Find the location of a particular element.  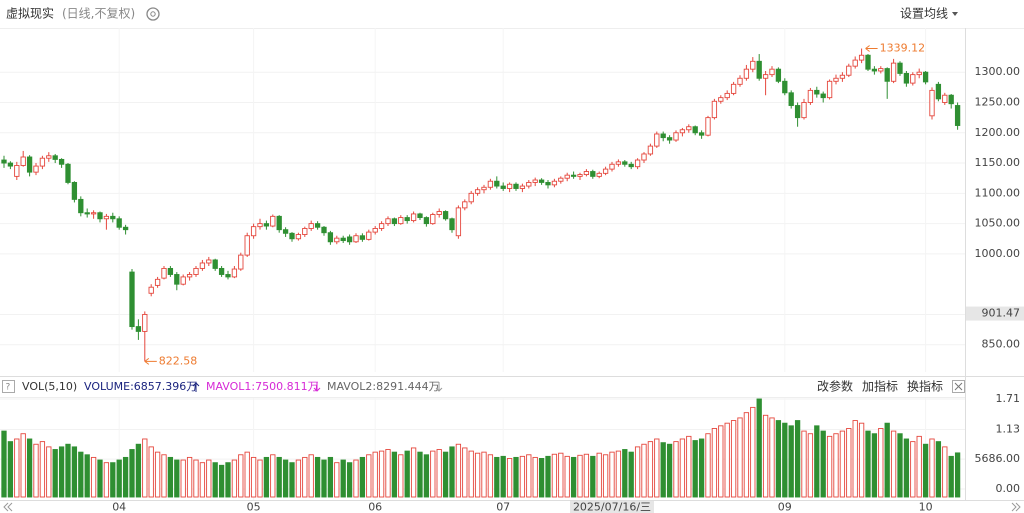

help-icon: ? is located at coordinates (8, 388).